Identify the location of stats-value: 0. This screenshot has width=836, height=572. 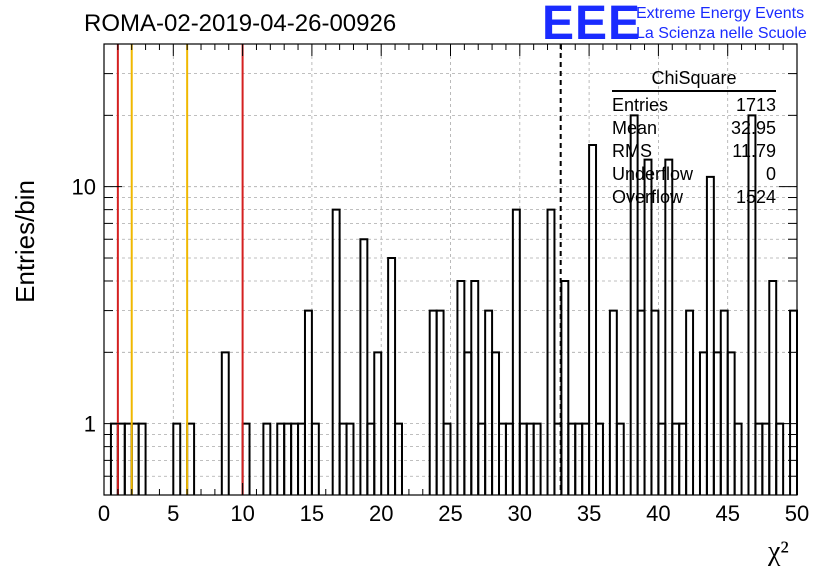
(770, 174).